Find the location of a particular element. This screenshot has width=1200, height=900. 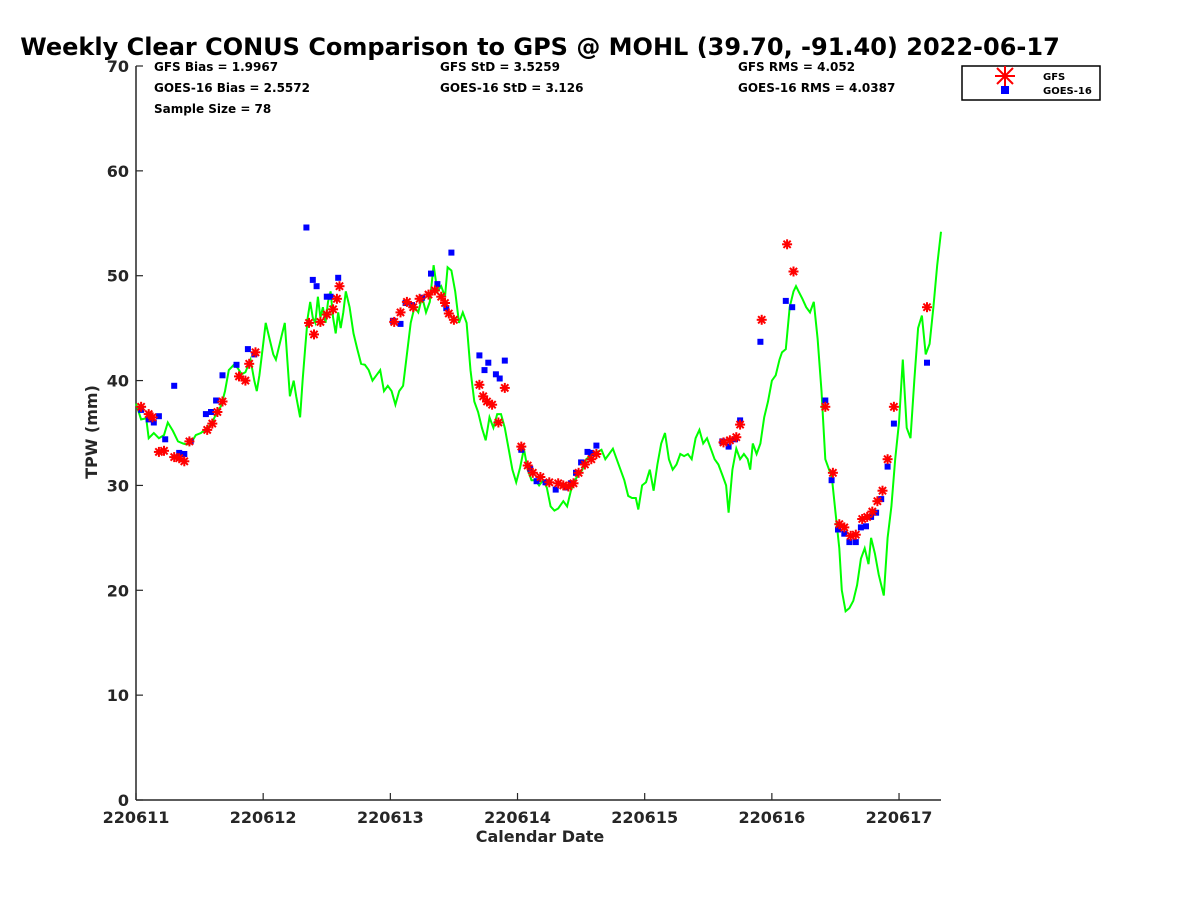

legend-box is located at coordinates (1031, 83).